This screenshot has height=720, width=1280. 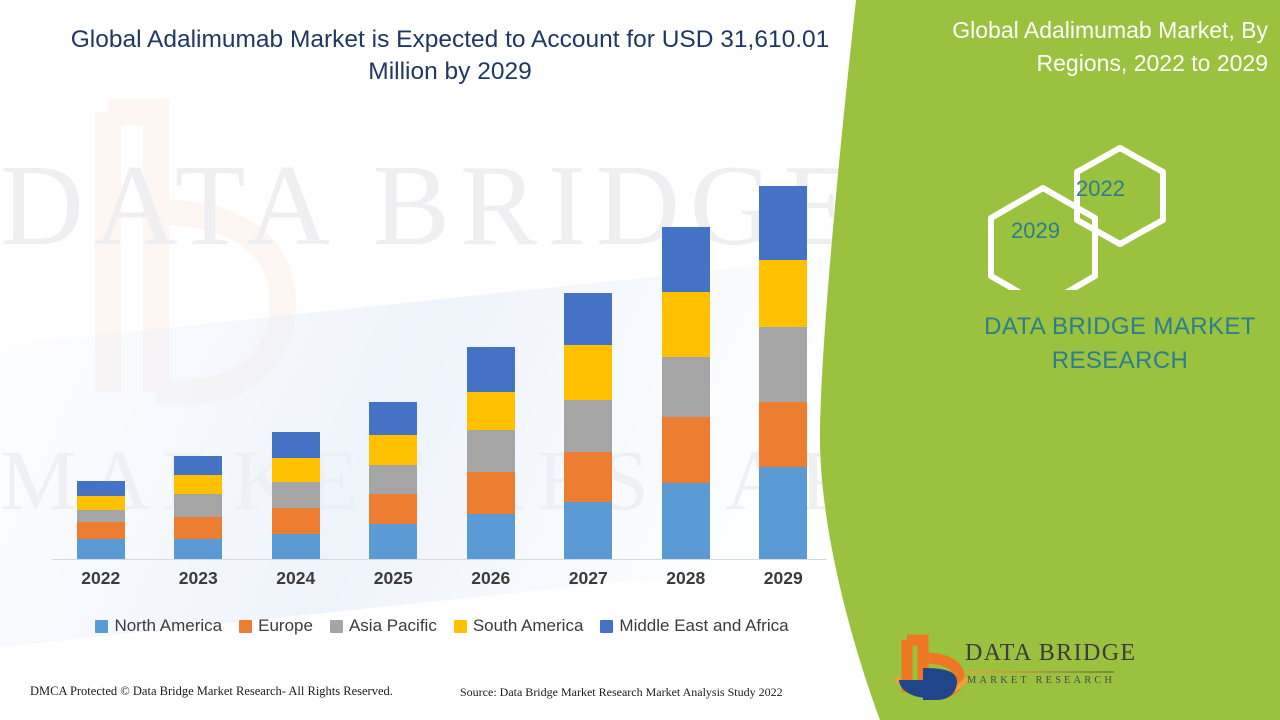 I want to click on x-axis-label: 2029, so click(x=783, y=578).